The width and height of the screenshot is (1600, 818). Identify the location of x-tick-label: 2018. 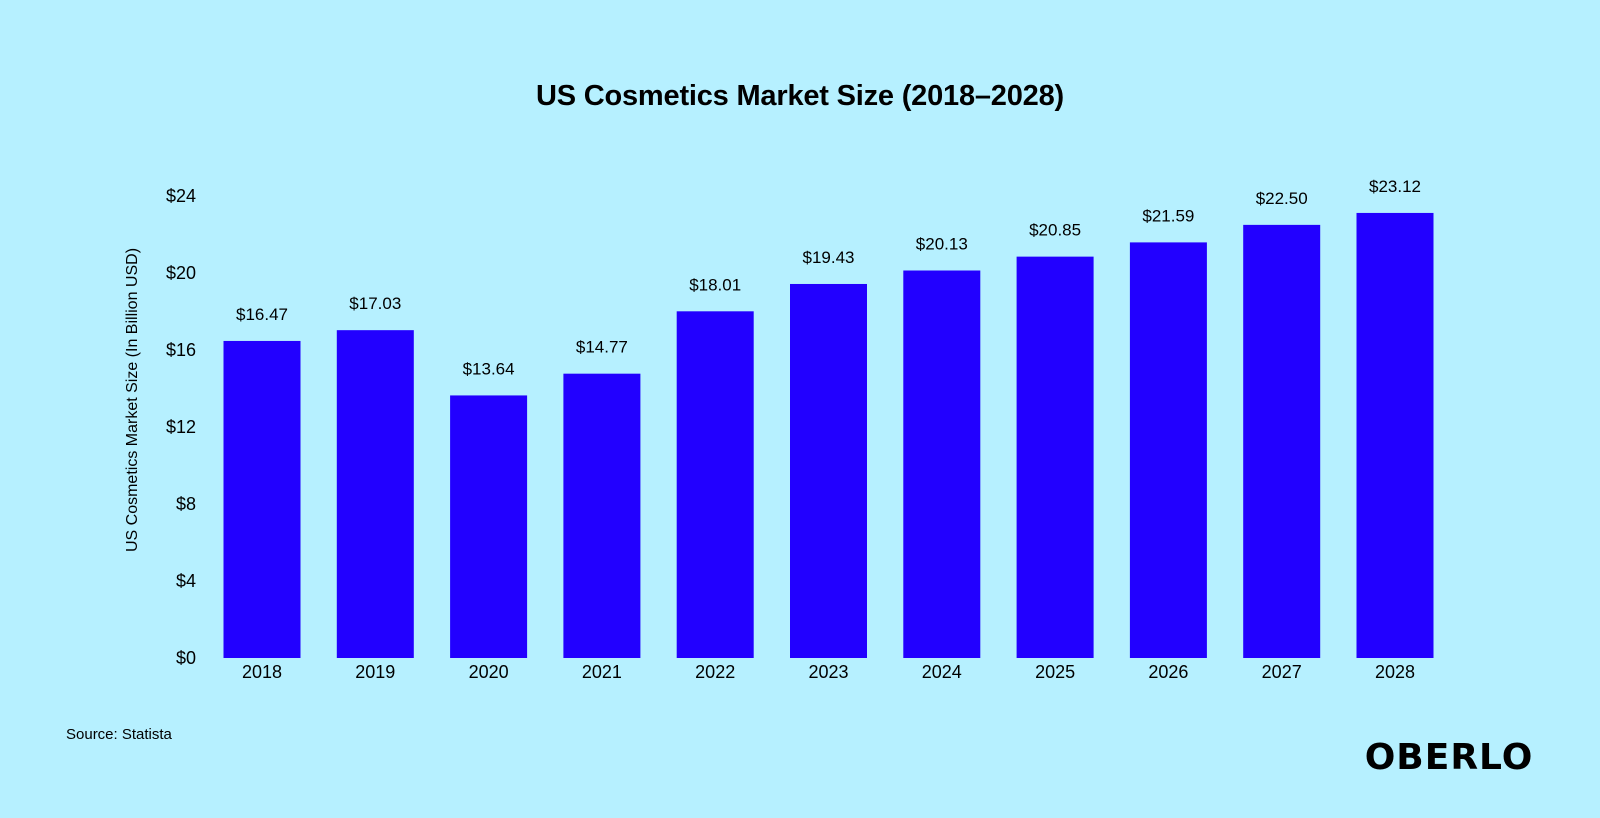
(262, 672).